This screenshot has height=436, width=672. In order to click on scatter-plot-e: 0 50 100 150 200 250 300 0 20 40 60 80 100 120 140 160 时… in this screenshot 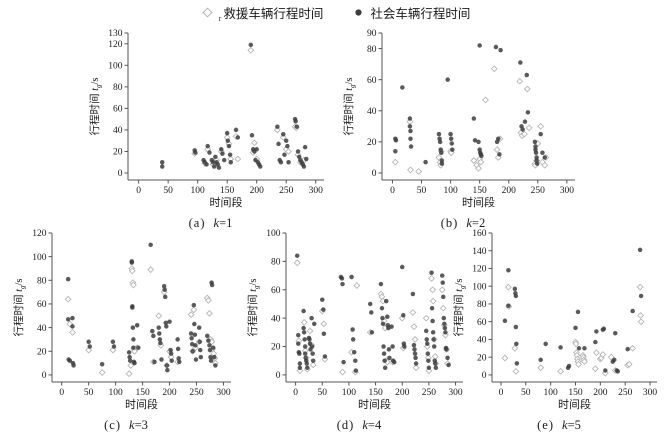, I will do `click(555, 320)`.